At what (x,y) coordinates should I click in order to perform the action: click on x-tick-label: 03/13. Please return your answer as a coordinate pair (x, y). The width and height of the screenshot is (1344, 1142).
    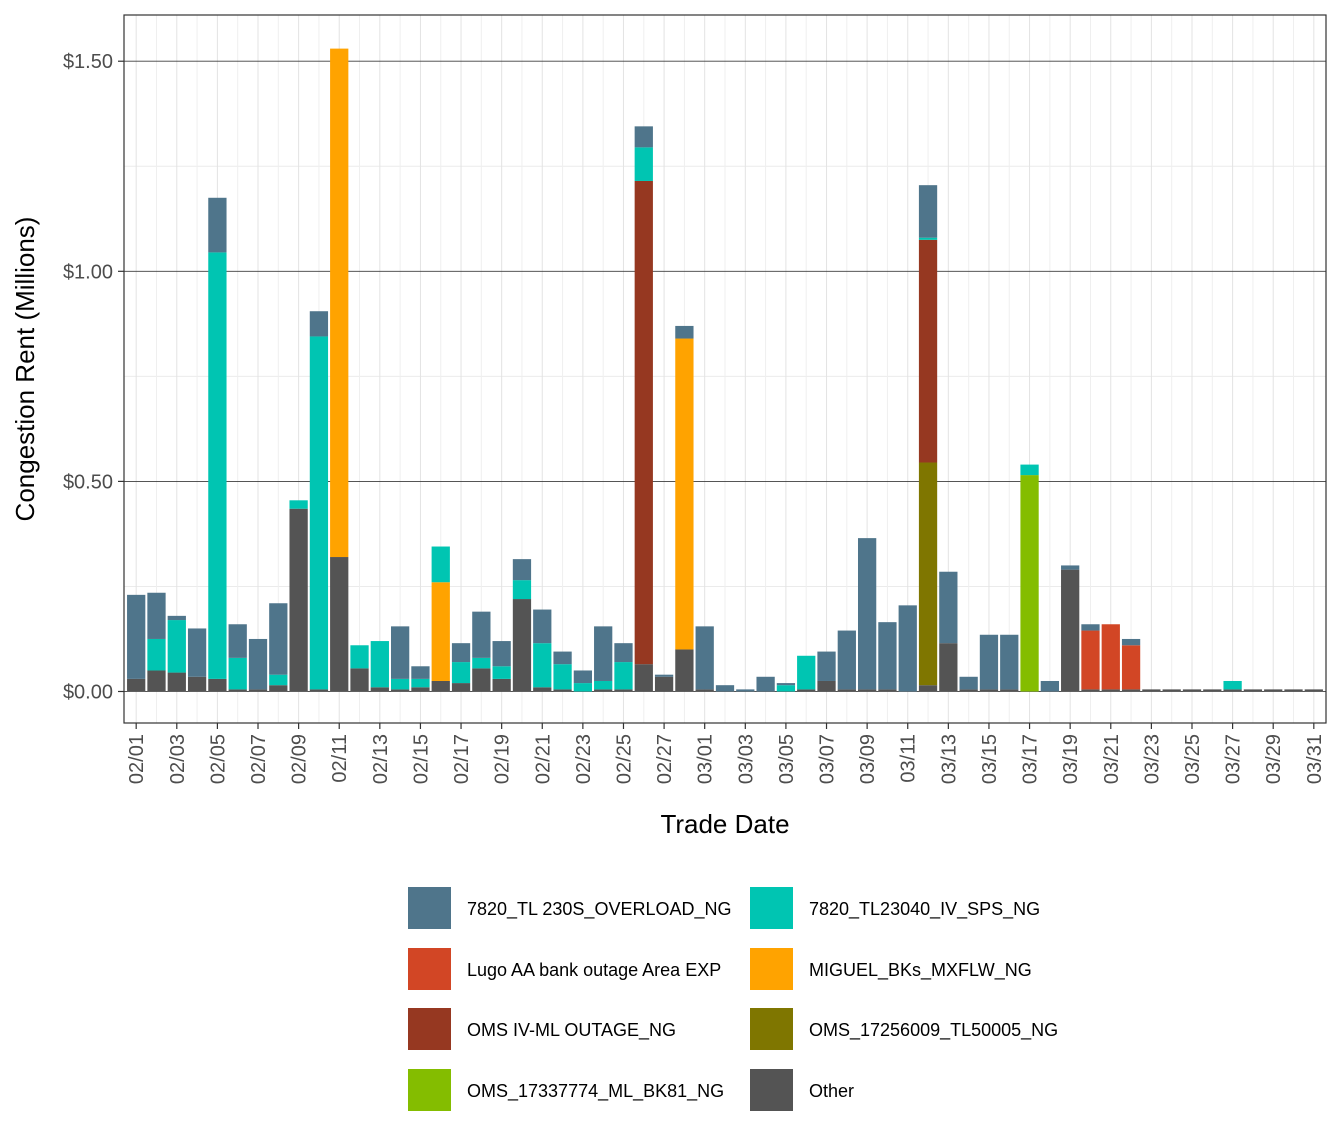
    Looking at the image, I should click on (949, 759).